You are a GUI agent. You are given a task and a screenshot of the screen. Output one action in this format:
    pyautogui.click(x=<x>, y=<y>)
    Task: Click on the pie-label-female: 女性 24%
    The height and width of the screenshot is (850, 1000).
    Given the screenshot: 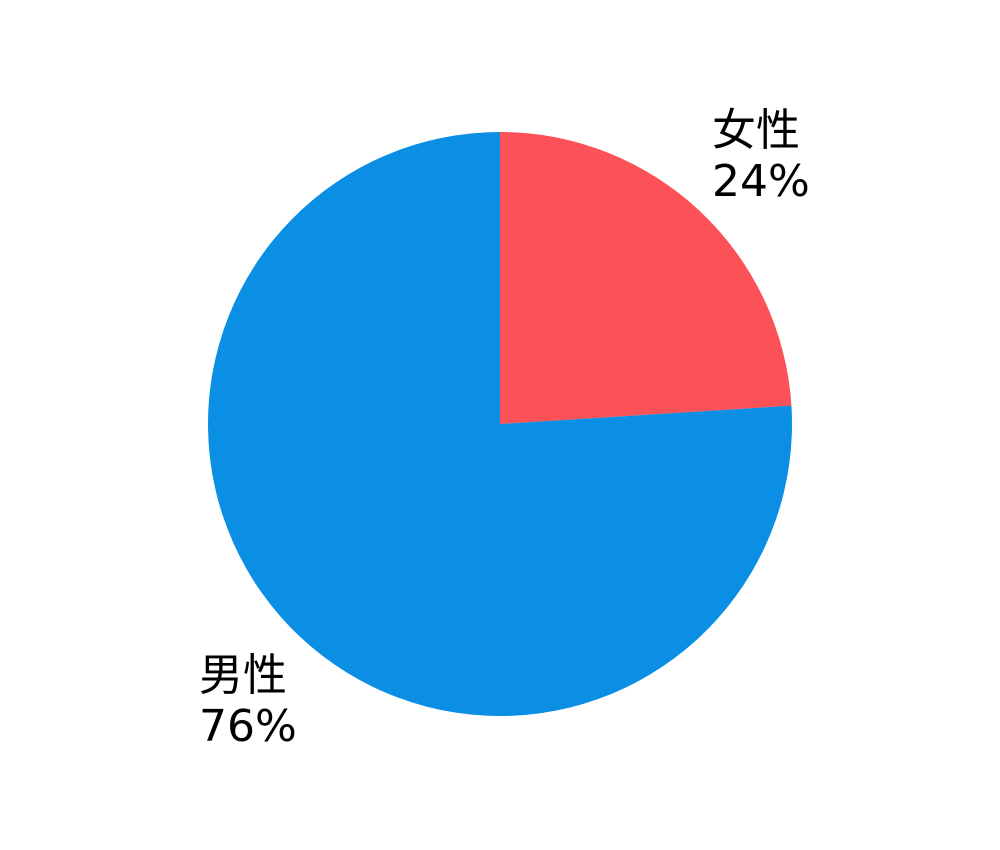 What is the action you would take?
    pyautogui.click(x=761, y=156)
    